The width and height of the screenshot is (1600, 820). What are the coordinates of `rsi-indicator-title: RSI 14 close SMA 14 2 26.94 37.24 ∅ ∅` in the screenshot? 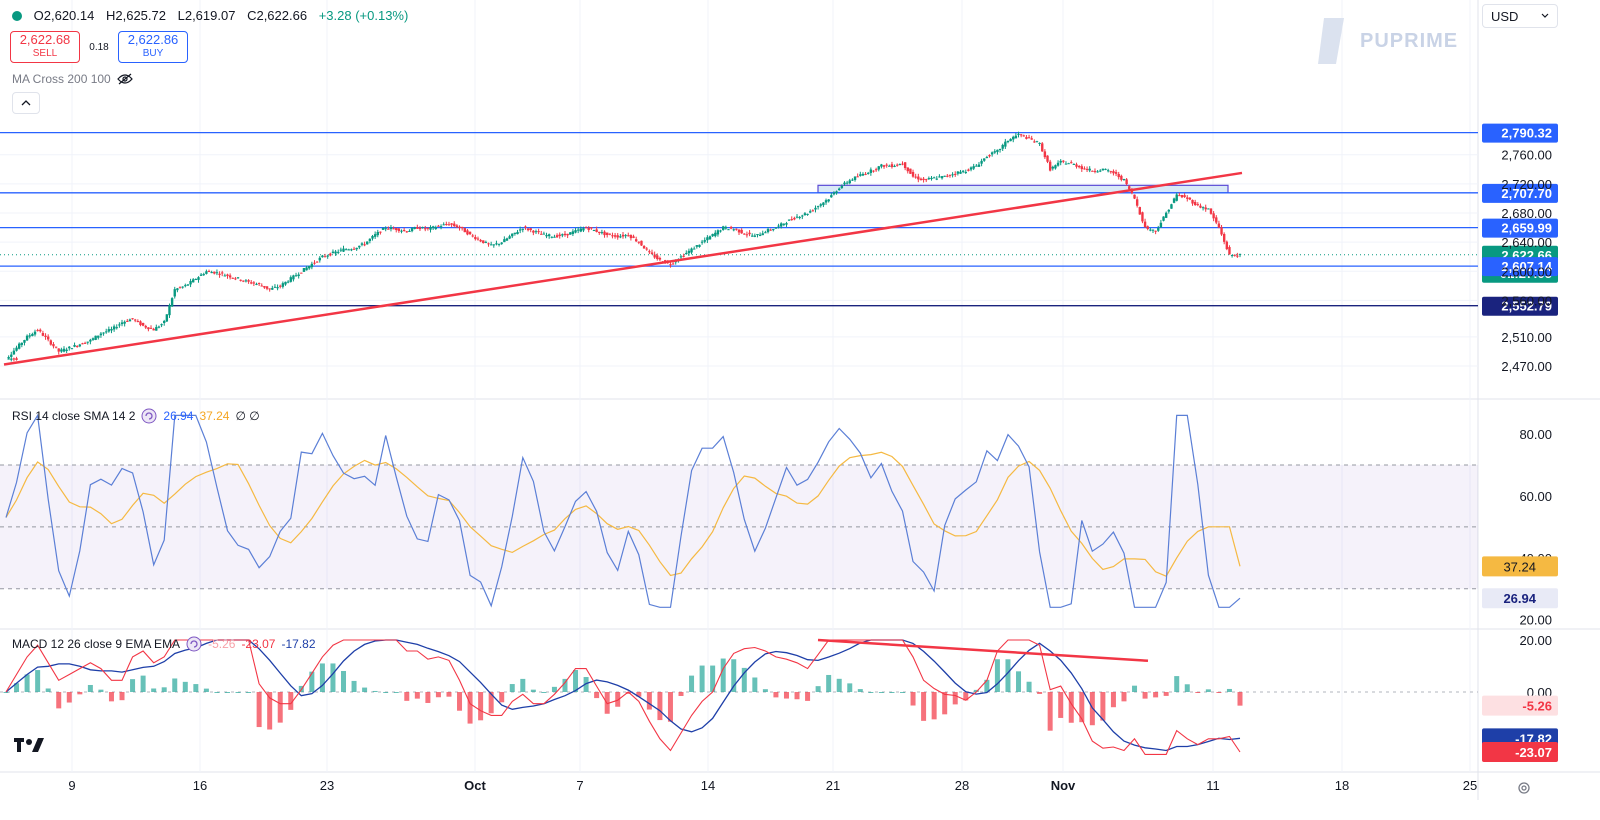 It's located at (136, 416).